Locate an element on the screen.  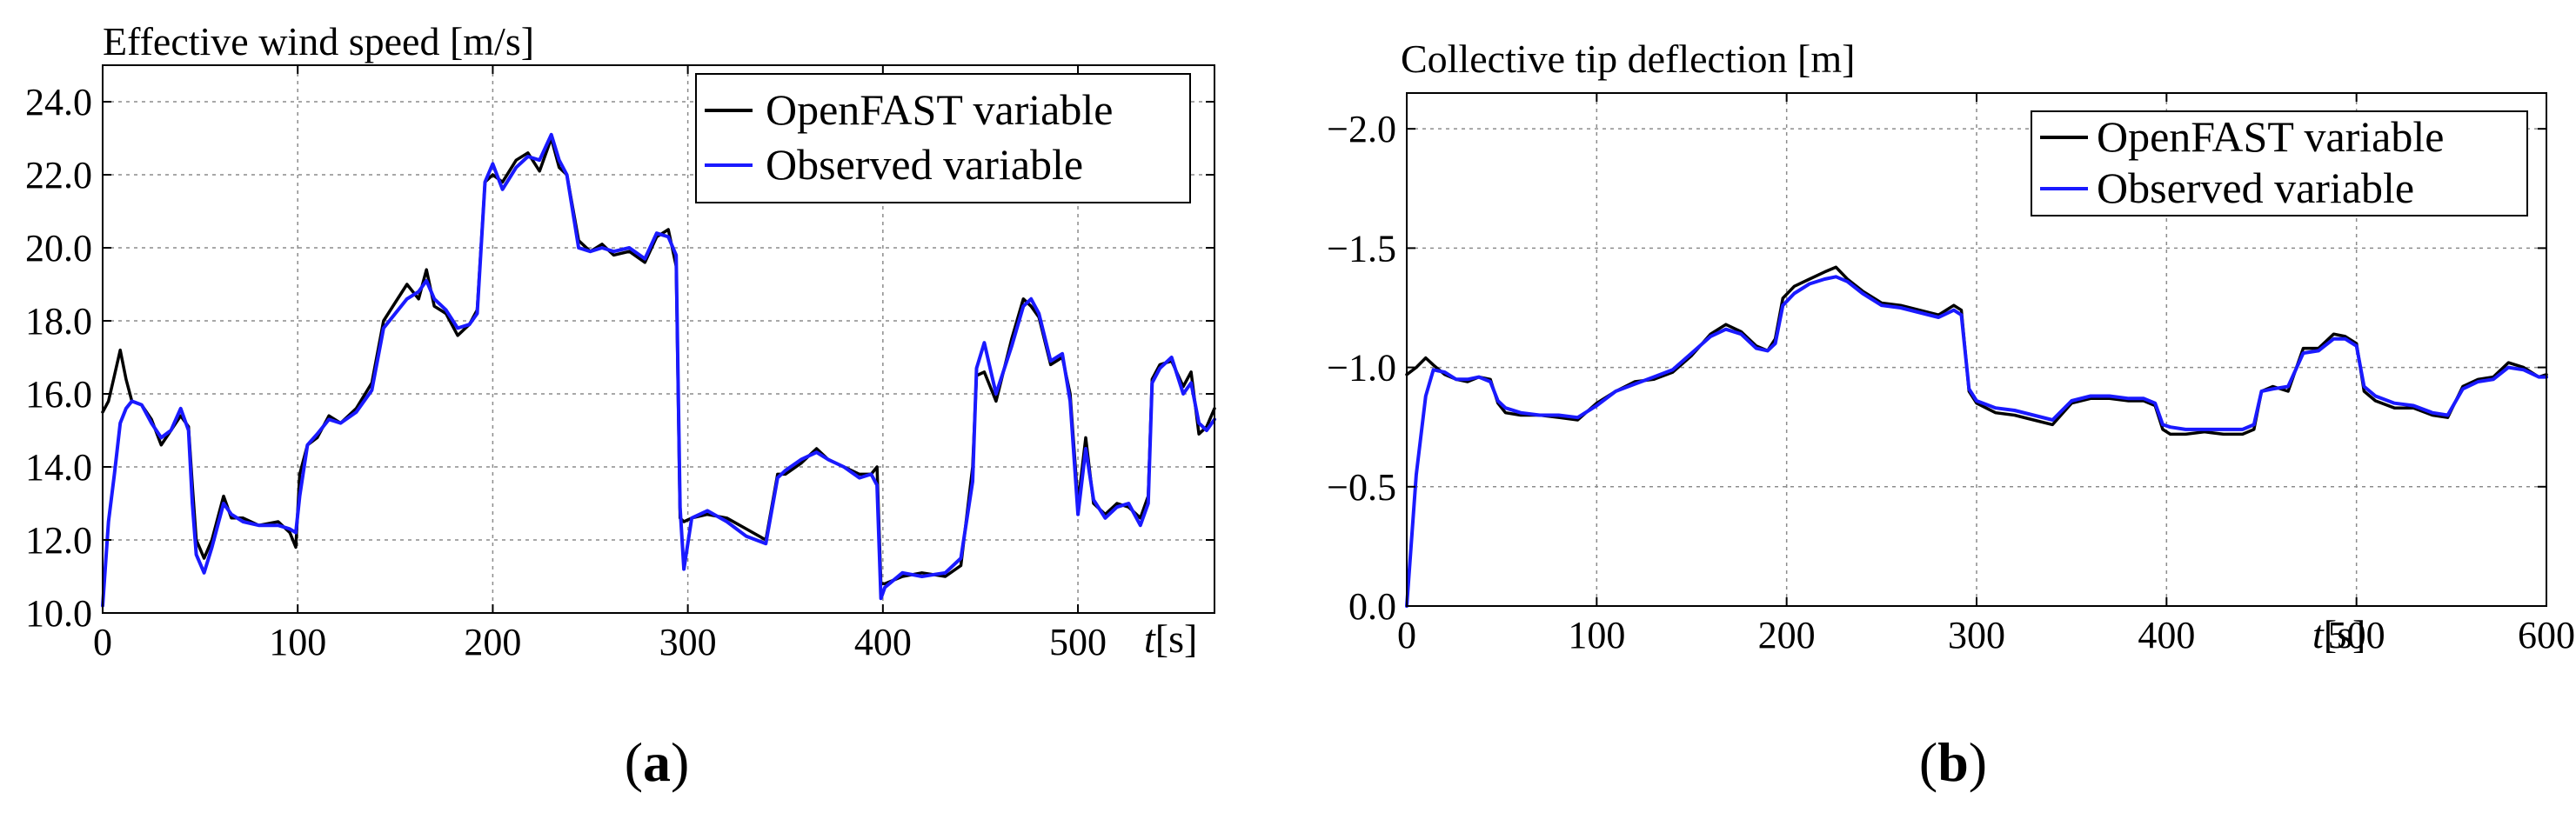
panel-a-xtick-label: 200 is located at coordinates (492, 642).